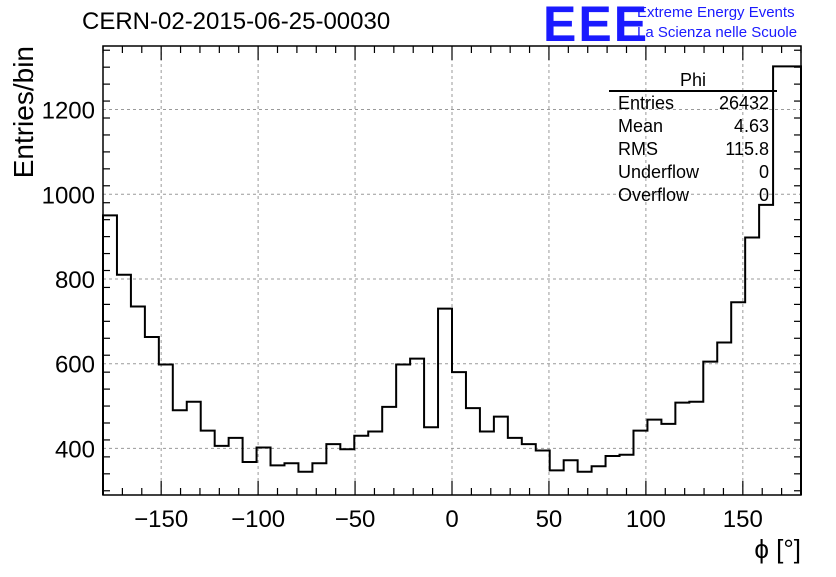 The width and height of the screenshot is (836, 577). Describe the element at coordinates (646, 103) in the screenshot. I see `stats-label: Entries` at that location.